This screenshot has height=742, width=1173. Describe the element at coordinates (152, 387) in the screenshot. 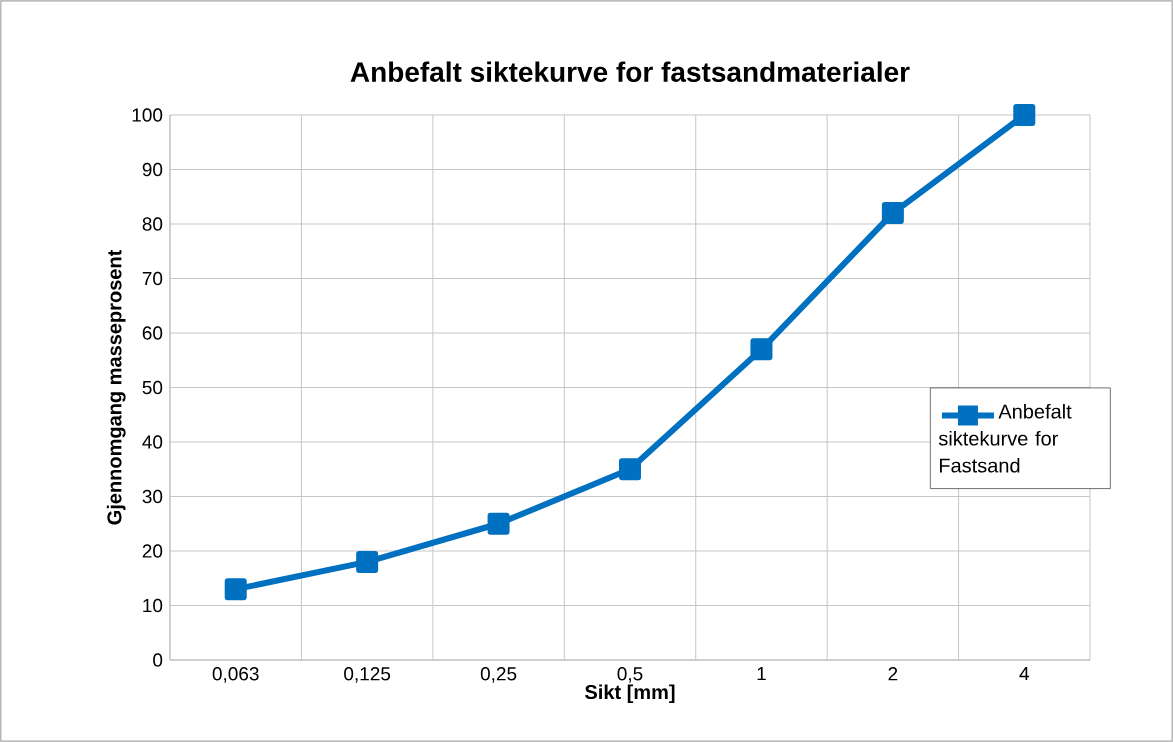

I see `y-tick-label: 50` at that location.